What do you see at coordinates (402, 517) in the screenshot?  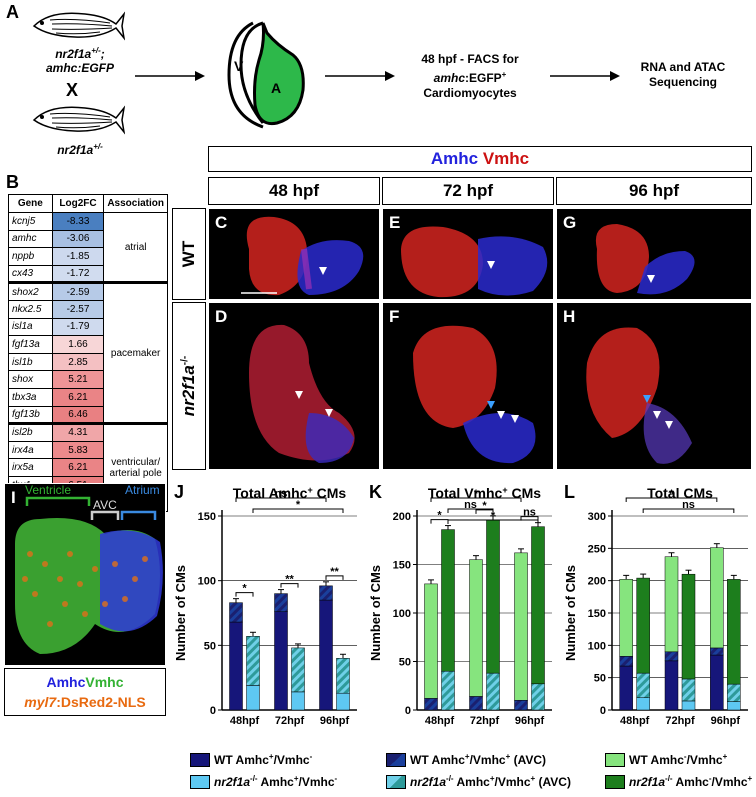 I see `y-tick-label: 200` at bounding box center [402, 517].